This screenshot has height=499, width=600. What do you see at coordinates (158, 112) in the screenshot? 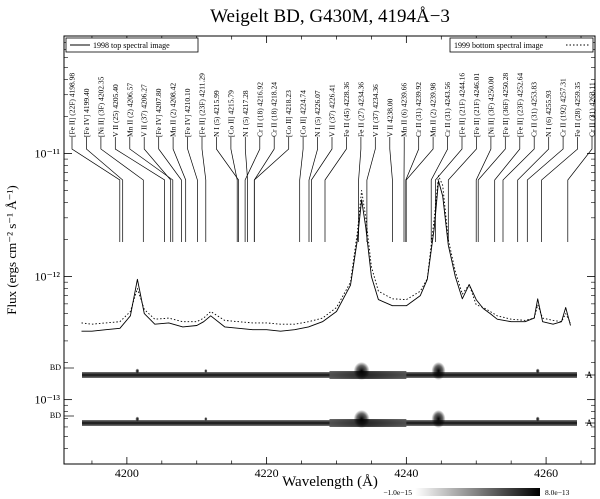
I see `line-id-label-6: [Fe IV] 4207.80` at bounding box center [158, 112].